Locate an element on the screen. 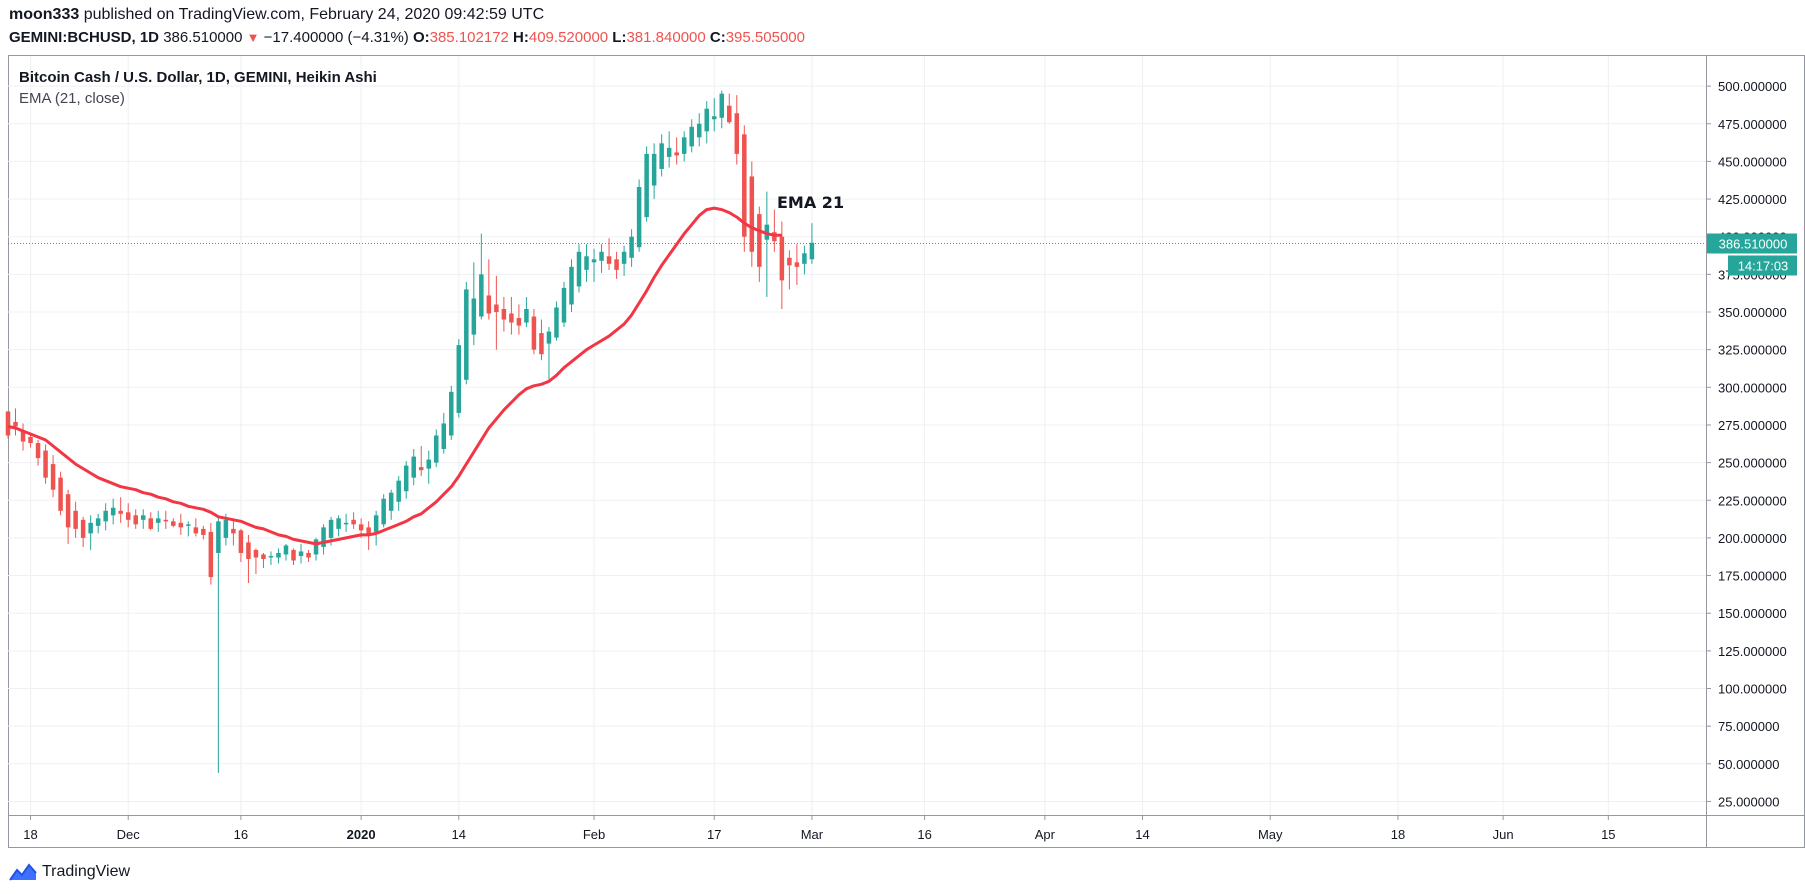 This screenshot has height=894, width=1805. countdown-badge: 14:17:03 is located at coordinates (1762, 265).